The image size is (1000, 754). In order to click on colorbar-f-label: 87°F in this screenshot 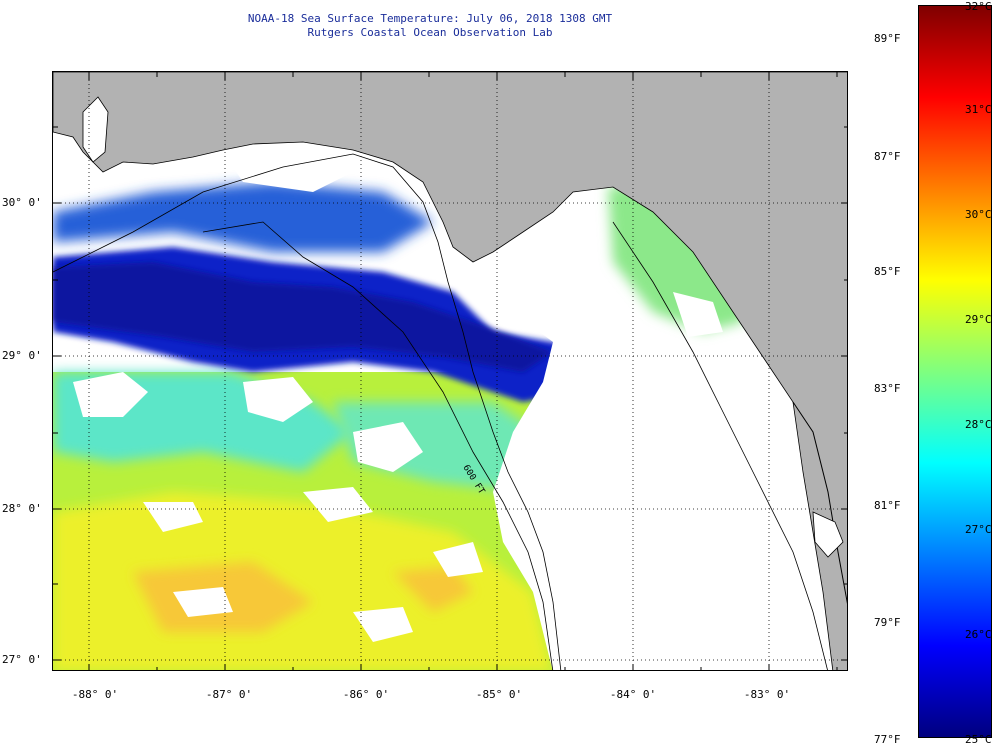, I will do `click(887, 156)`.